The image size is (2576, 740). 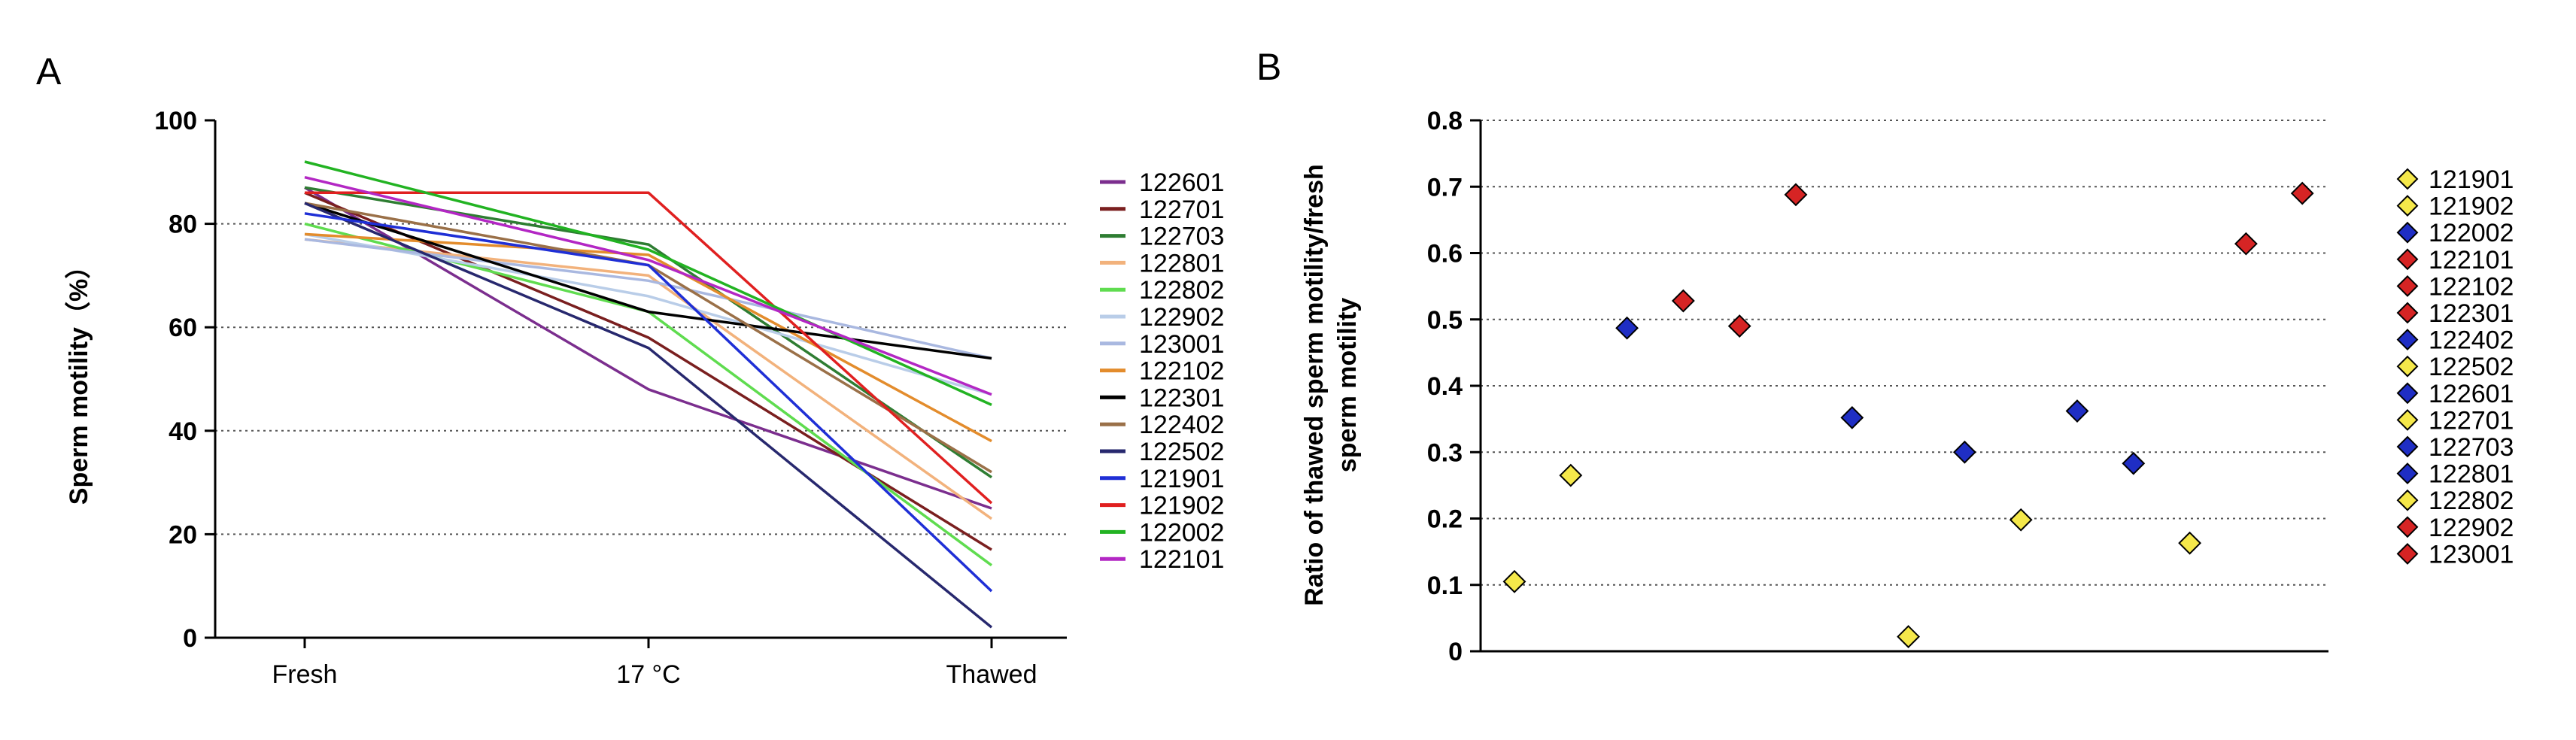 What do you see at coordinates (1315, 385) in the screenshot?
I see `y-axis-title-line: Ratio of thawed sperm motility/fresh` at bounding box center [1315, 385].